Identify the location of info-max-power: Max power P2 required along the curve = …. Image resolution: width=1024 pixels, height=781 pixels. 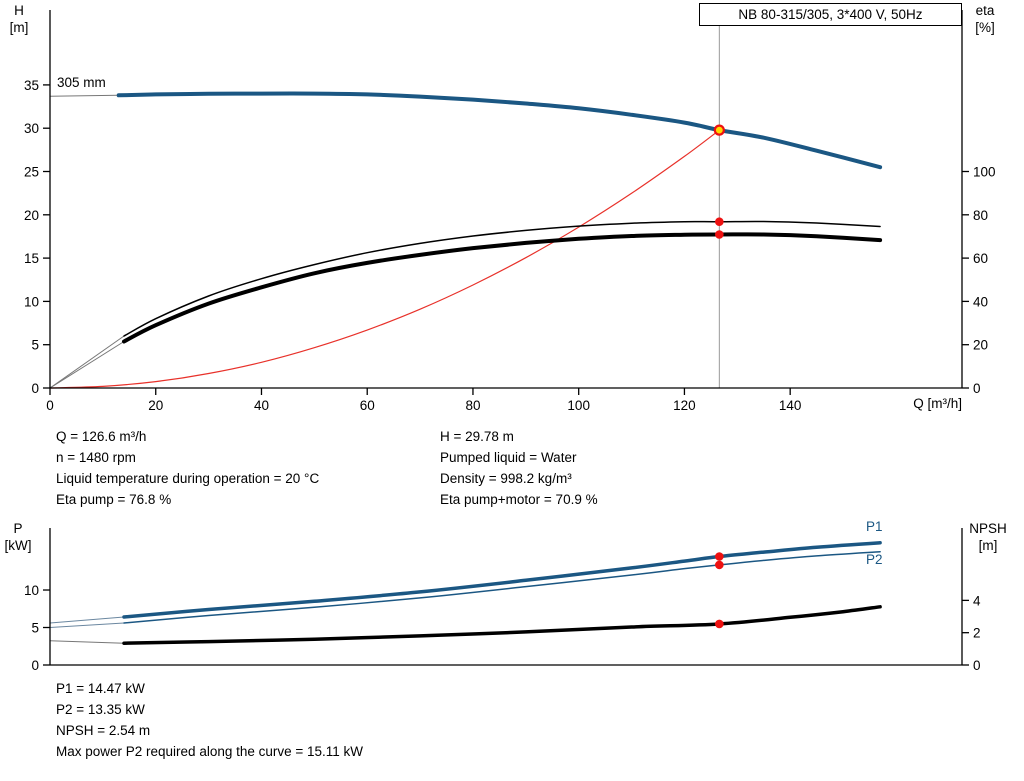
(210, 751).